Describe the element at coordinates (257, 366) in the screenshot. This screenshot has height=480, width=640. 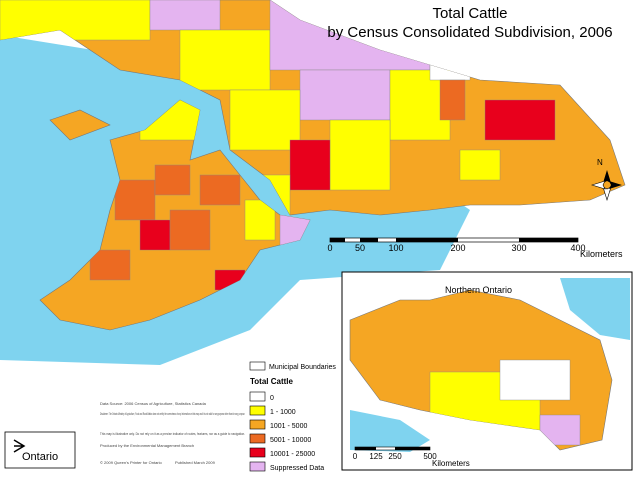
I see `boundary-swatch` at that location.